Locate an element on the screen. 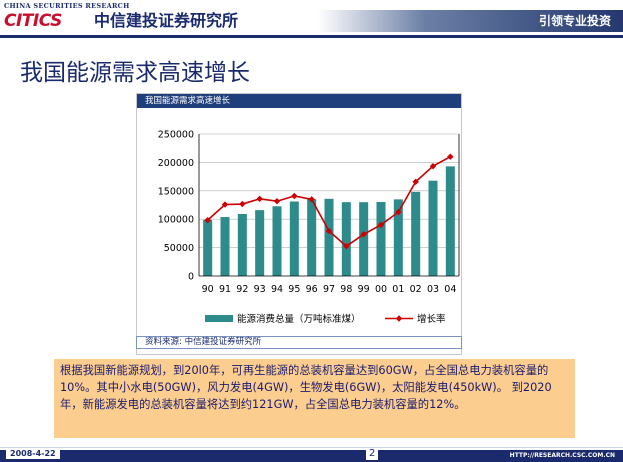  x-tick-label: 97 is located at coordinates (329, 289).